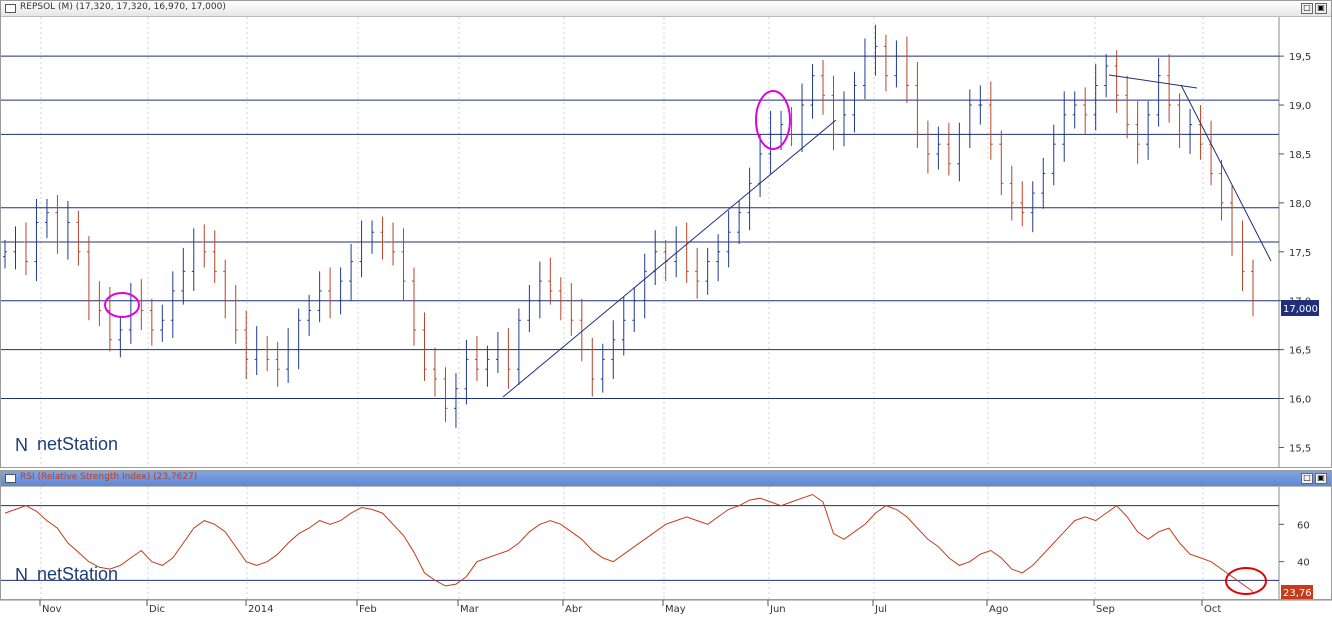 Image resolution: width=1332 pixels, height=617 pixels. I want to click on rsi-last-value-badge, so click(1297, 592).